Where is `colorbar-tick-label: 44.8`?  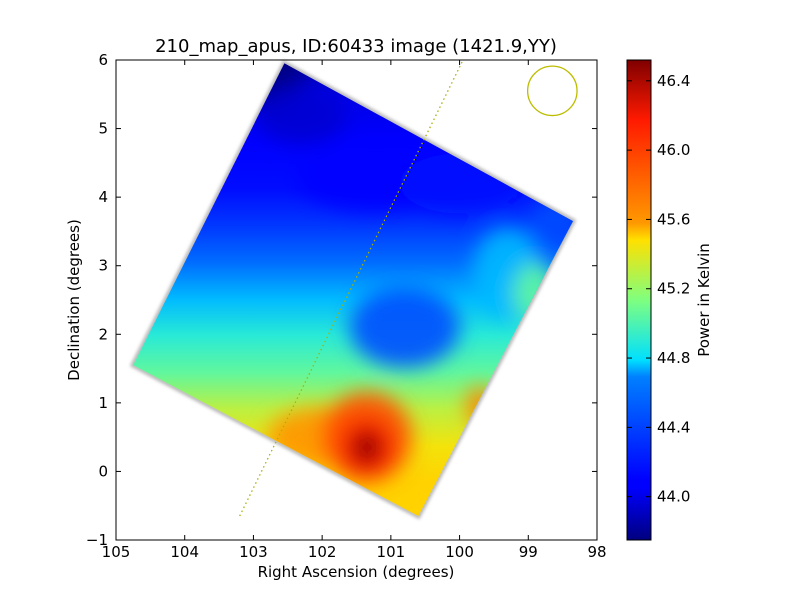
colorbar-tick-label: 44.8 is located at coordinates (673, 358).